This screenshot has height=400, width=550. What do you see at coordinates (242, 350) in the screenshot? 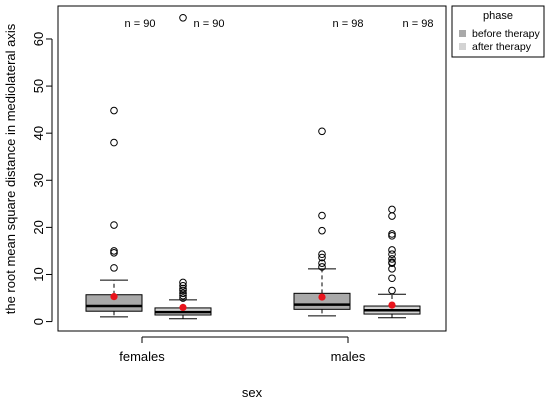
I see `x-axis: females males` at bounding box center [242, 350].